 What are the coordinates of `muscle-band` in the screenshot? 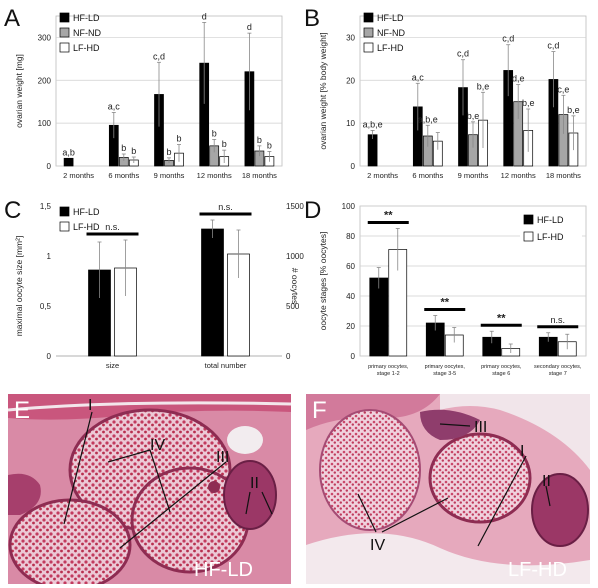 It's located at (149, 407).